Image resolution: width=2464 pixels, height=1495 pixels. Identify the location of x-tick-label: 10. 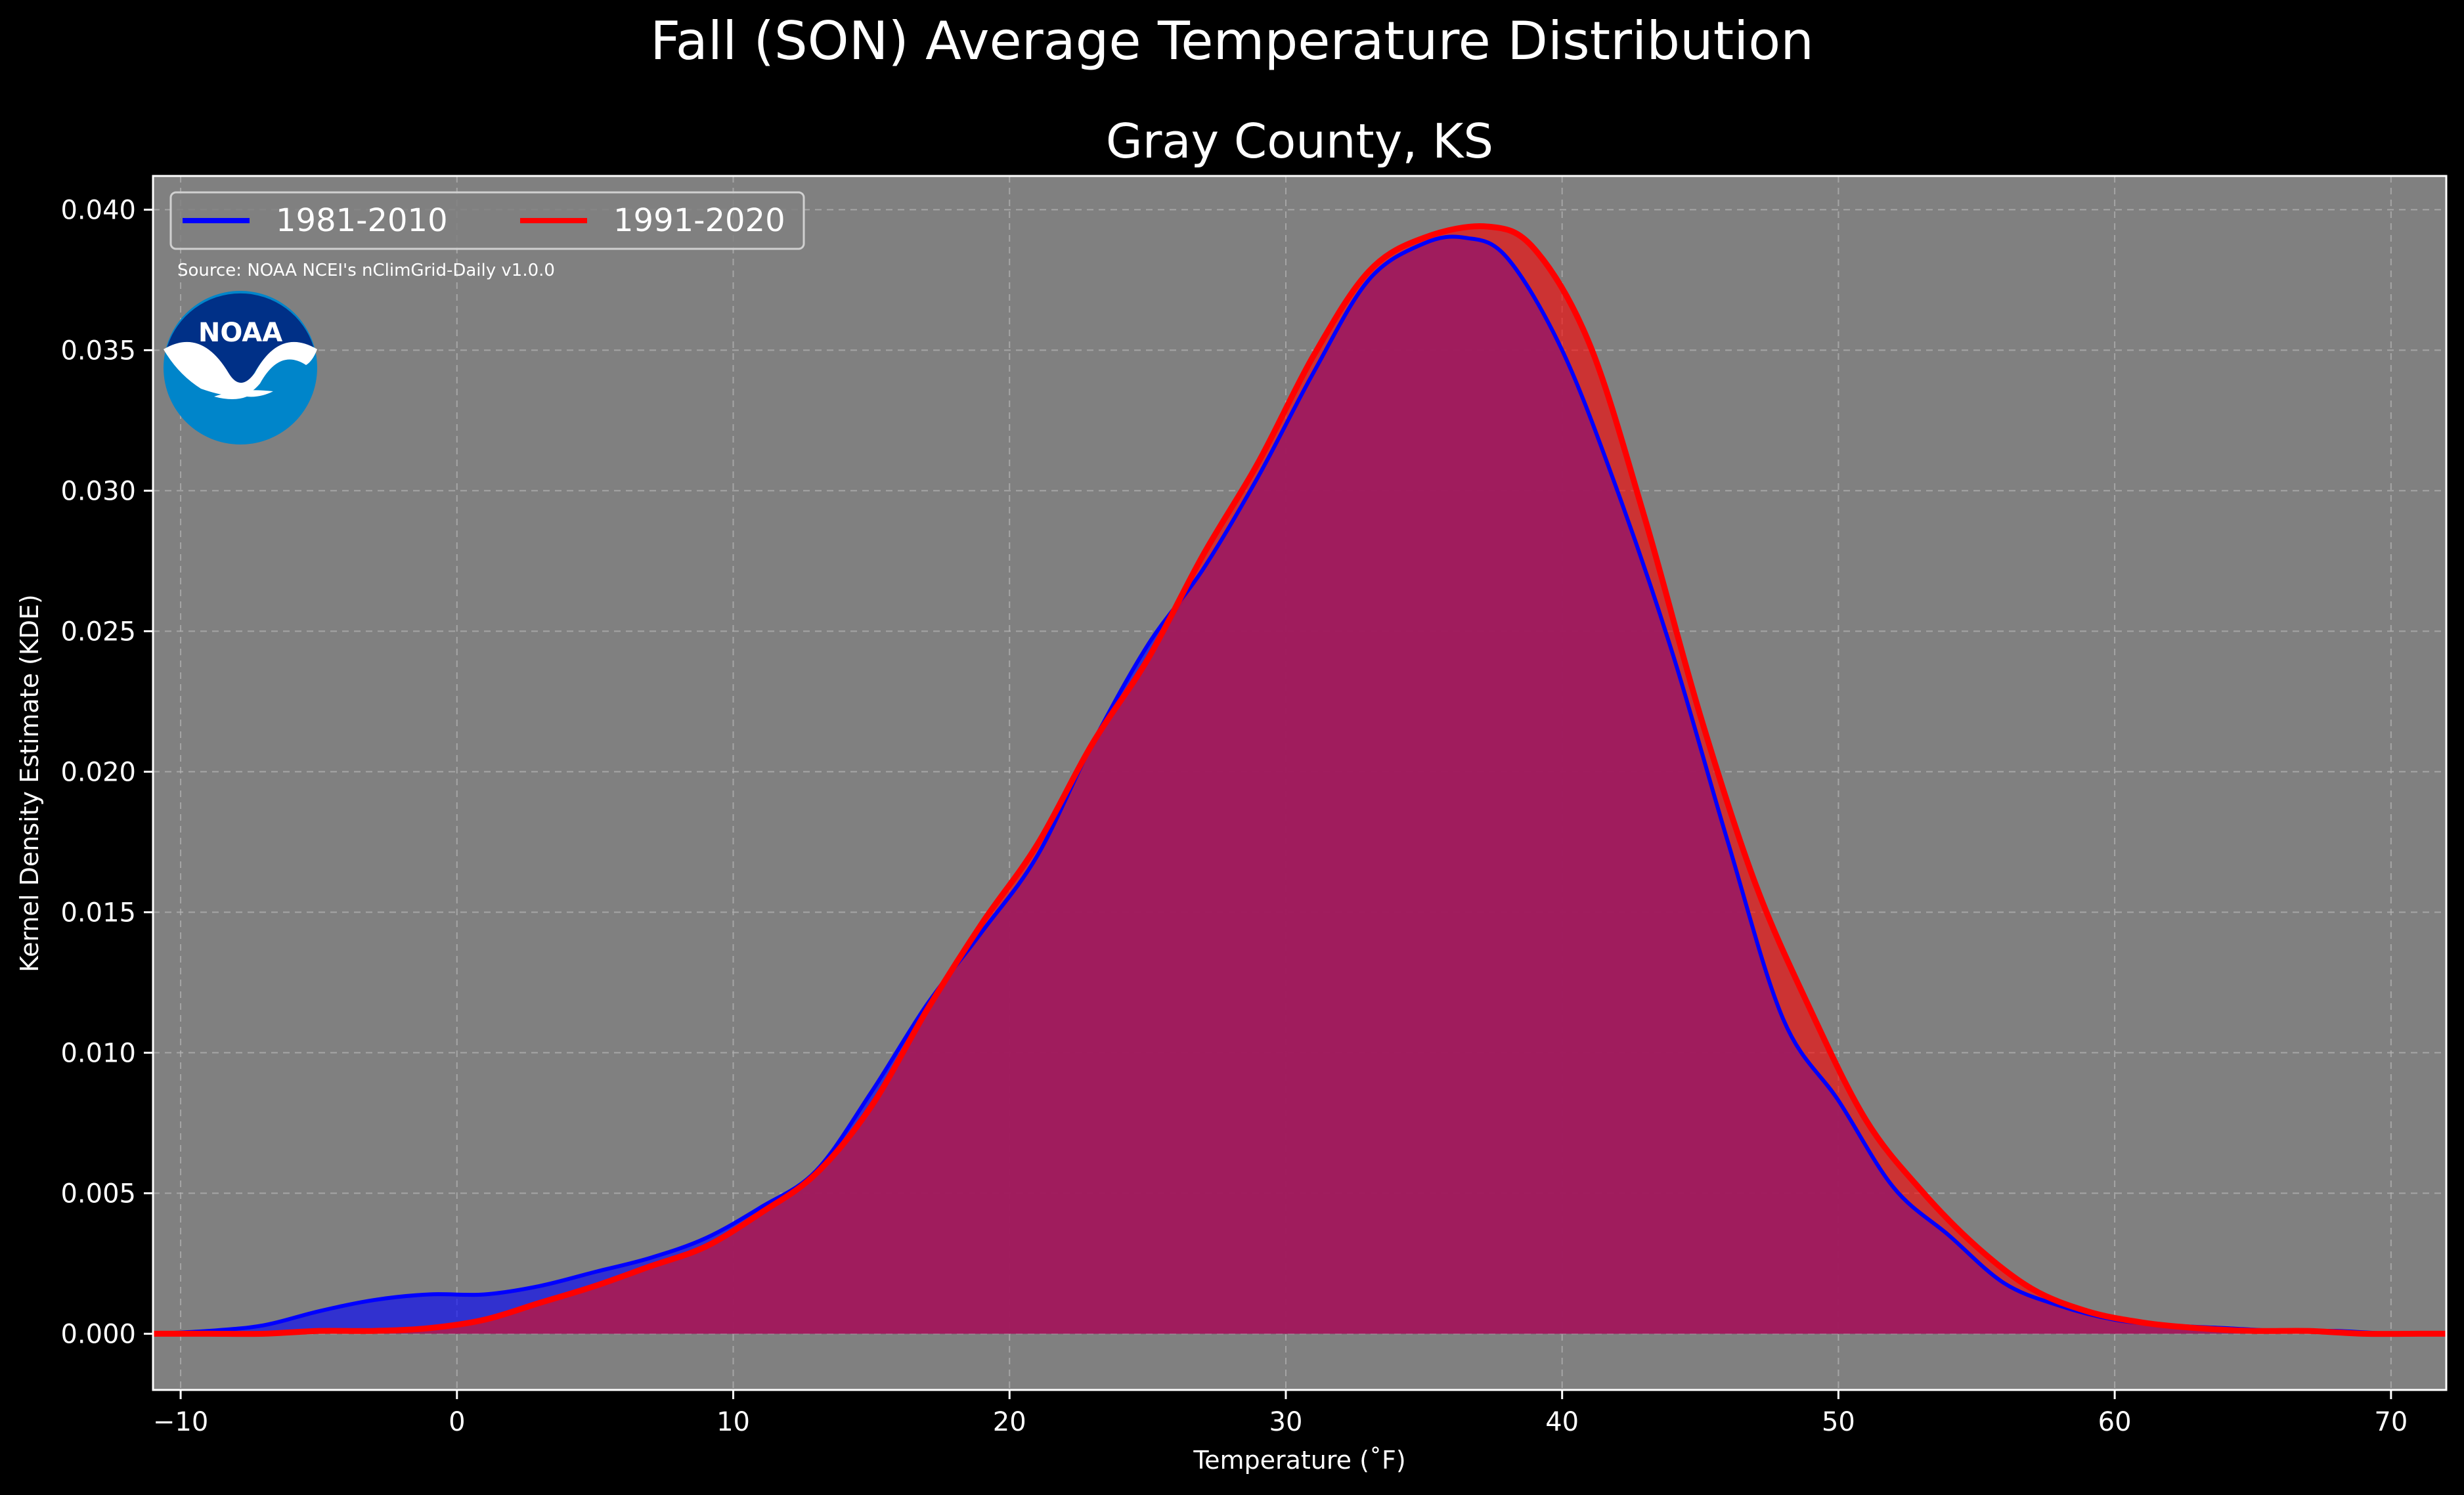
(733, 1422).